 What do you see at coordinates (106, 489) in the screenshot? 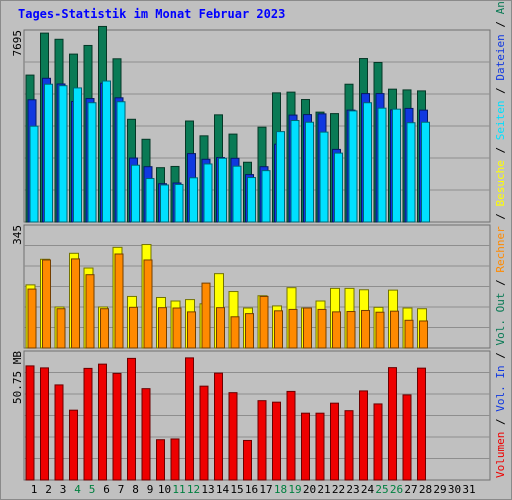
I see `x-tick-day-6: 6` at bounding box center [106, 489].